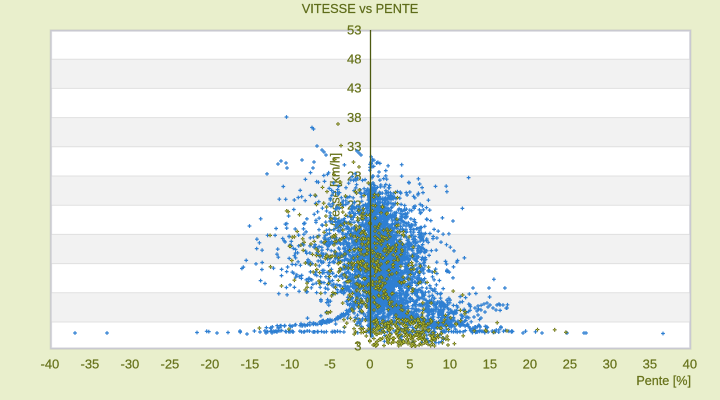  I want to click on svg-text: 30, so click(610, 363).